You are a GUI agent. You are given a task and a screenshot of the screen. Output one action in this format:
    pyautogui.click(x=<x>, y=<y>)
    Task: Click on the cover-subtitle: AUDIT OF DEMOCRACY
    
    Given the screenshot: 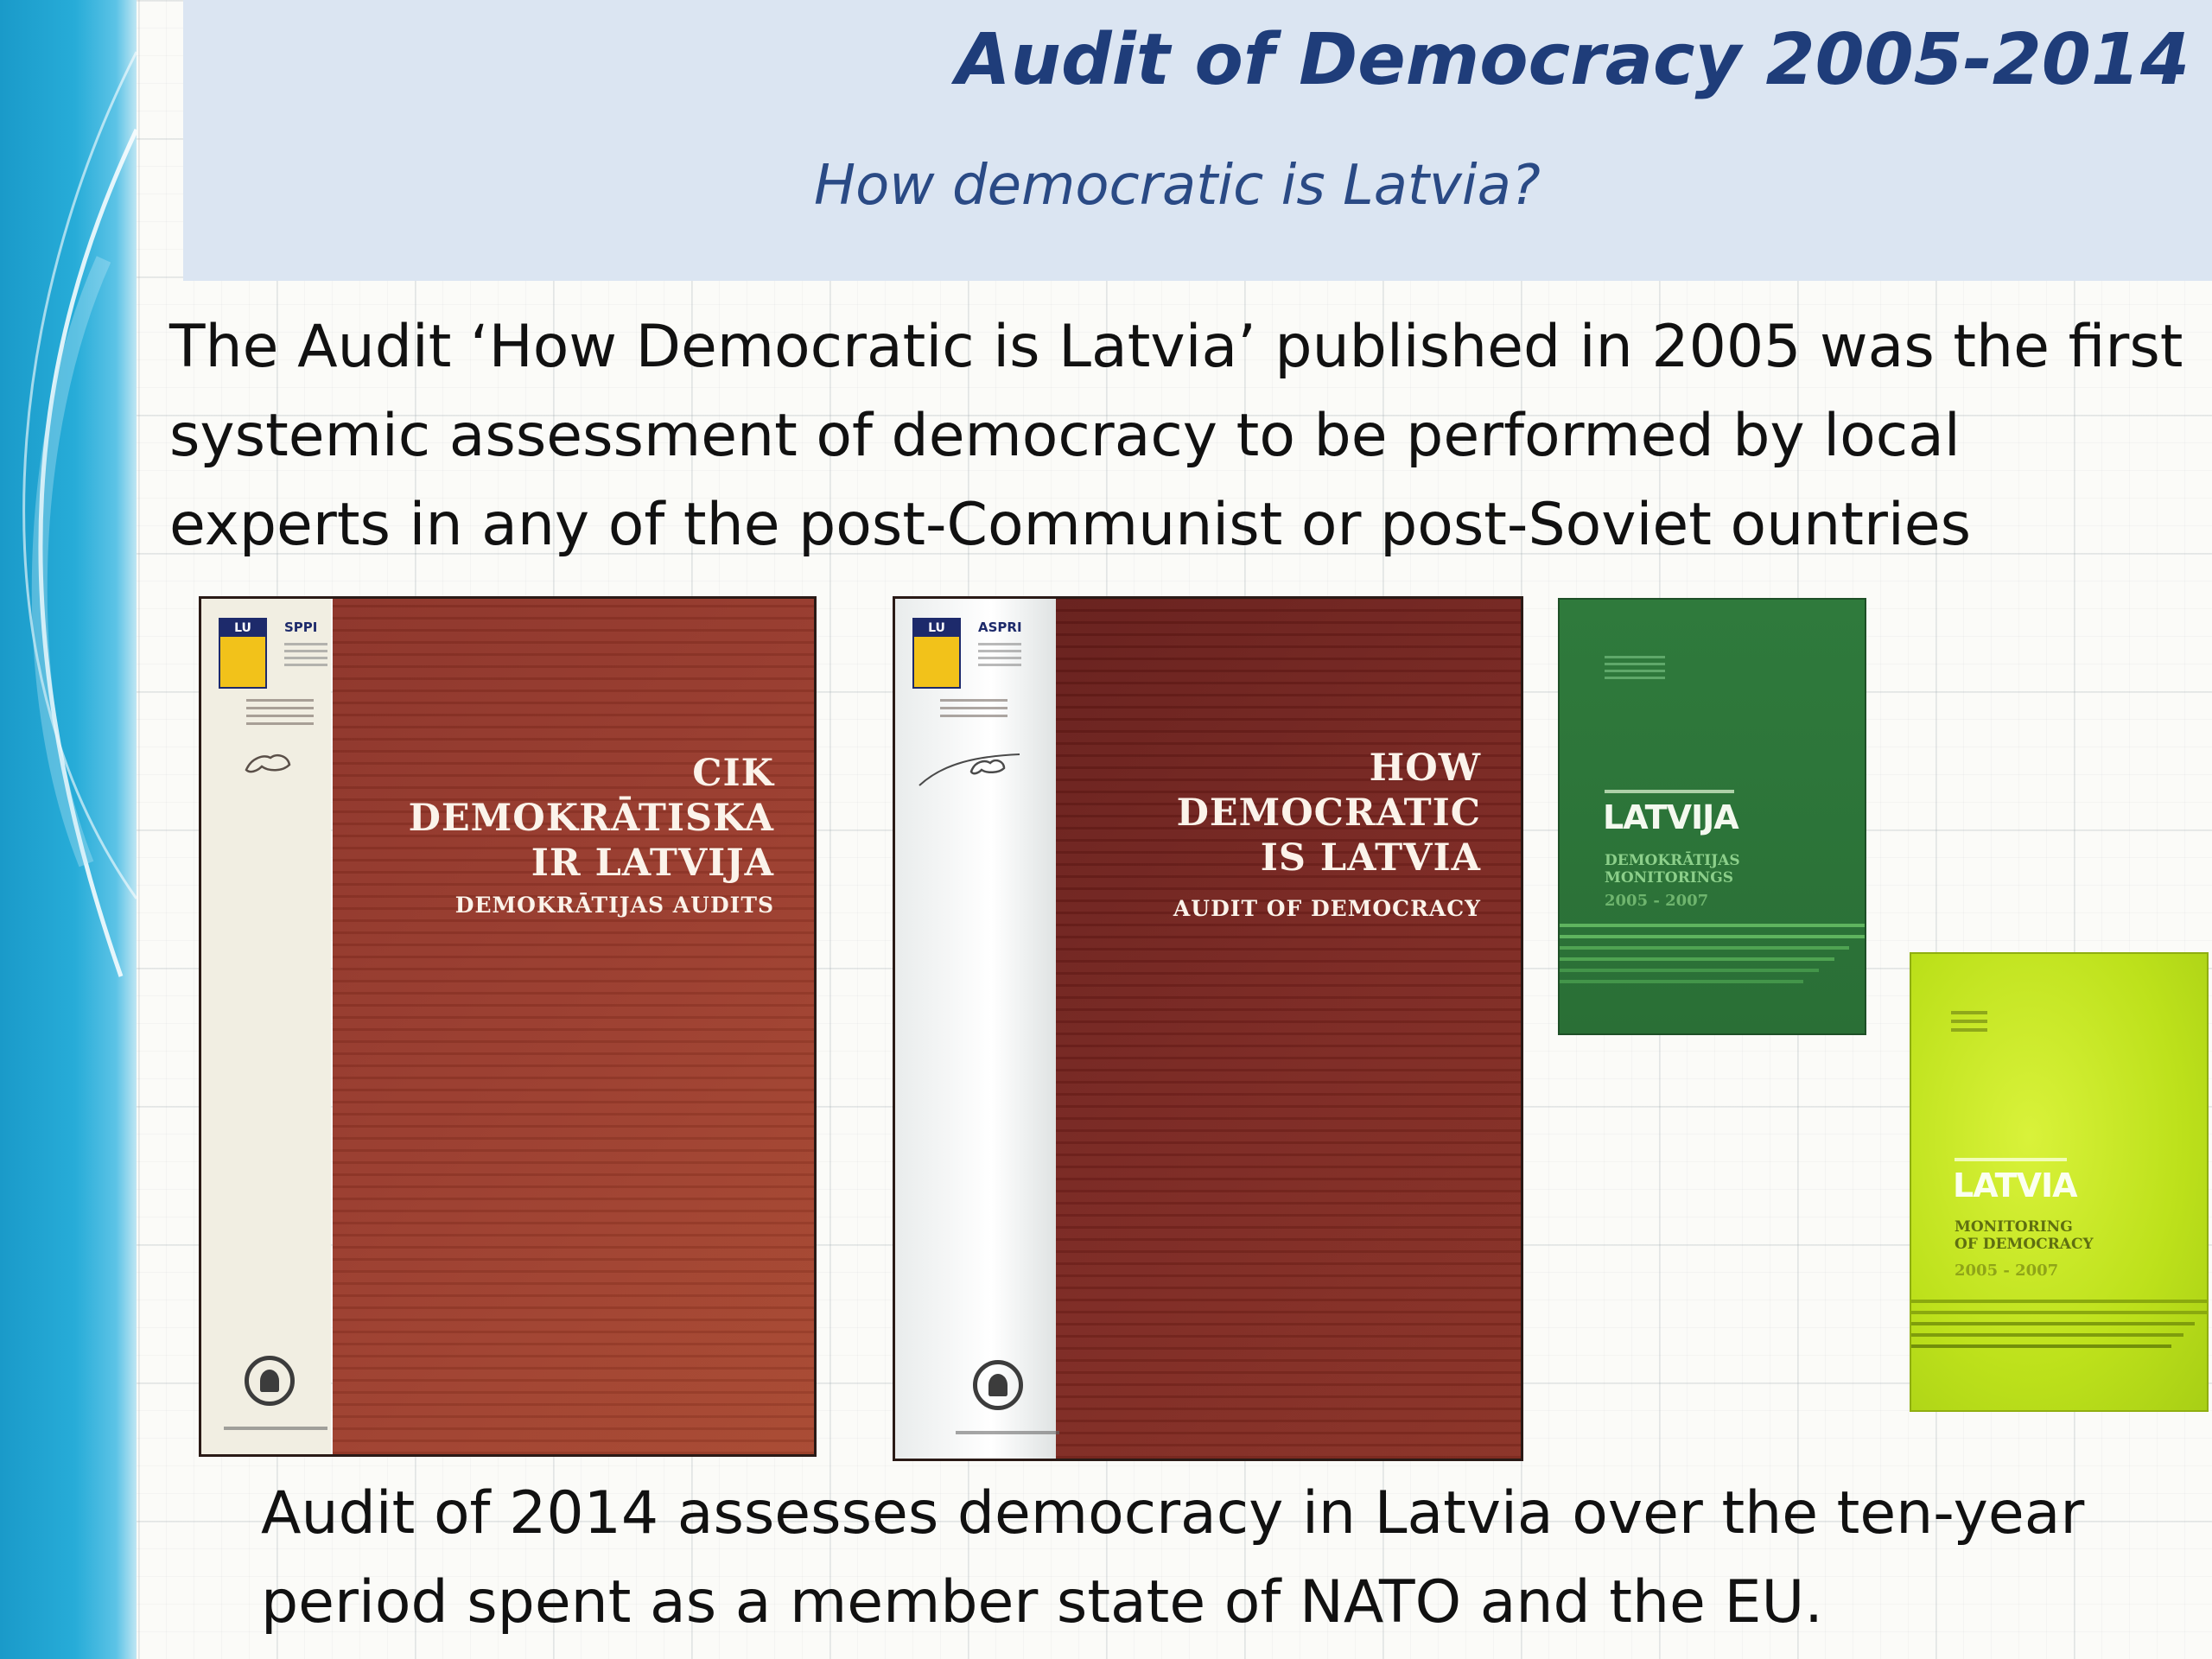 What is the action you would take?
    pyautogui.click(x=1327, y=909)
    